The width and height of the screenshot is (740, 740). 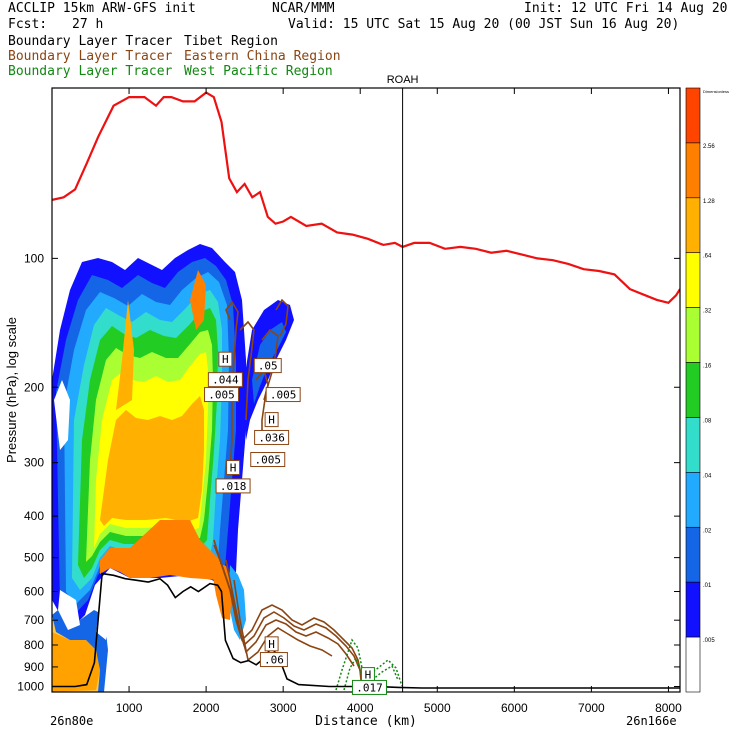 I want to click on colorbar-label: 1.28, so click(x=709, y=202).